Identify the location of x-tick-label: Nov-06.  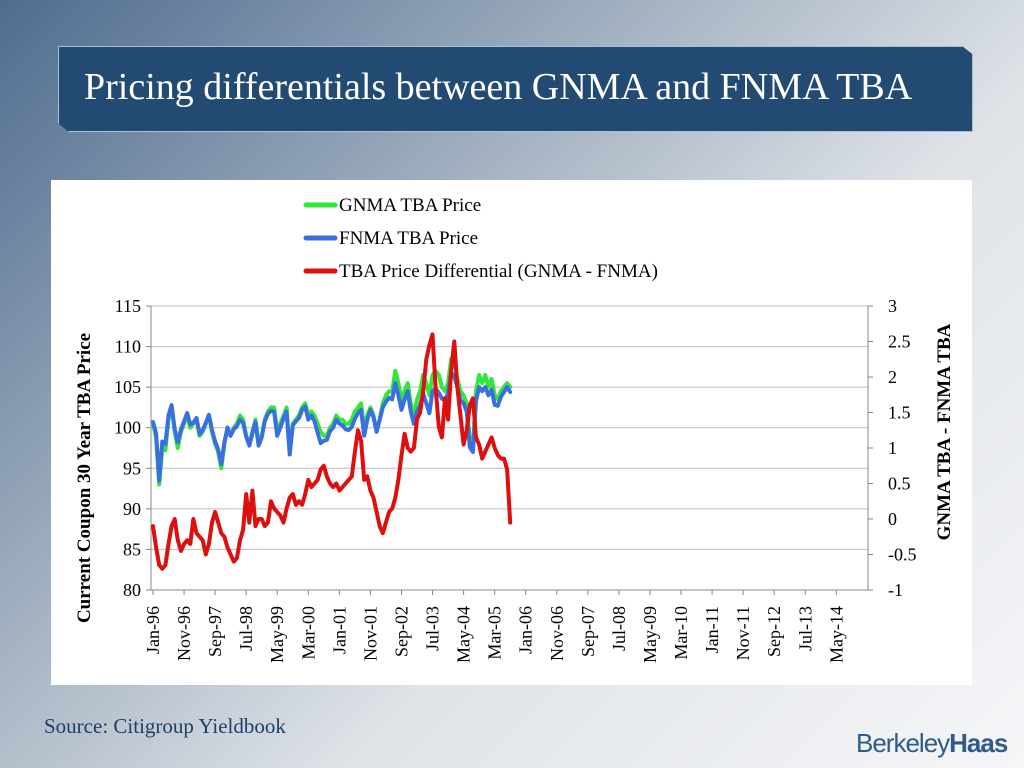
(557, 633).